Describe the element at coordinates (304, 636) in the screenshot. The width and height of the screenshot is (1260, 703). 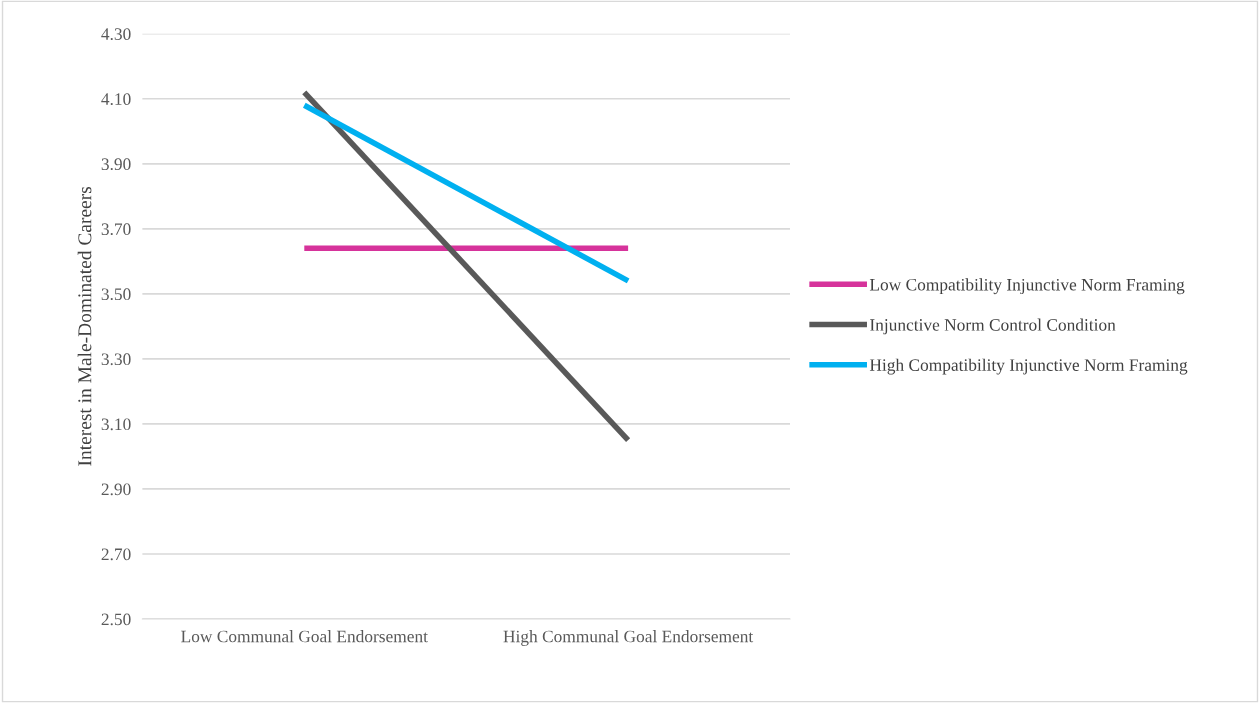
I see `x-tick-label: Low Communal Goal Endorsement` at that location.